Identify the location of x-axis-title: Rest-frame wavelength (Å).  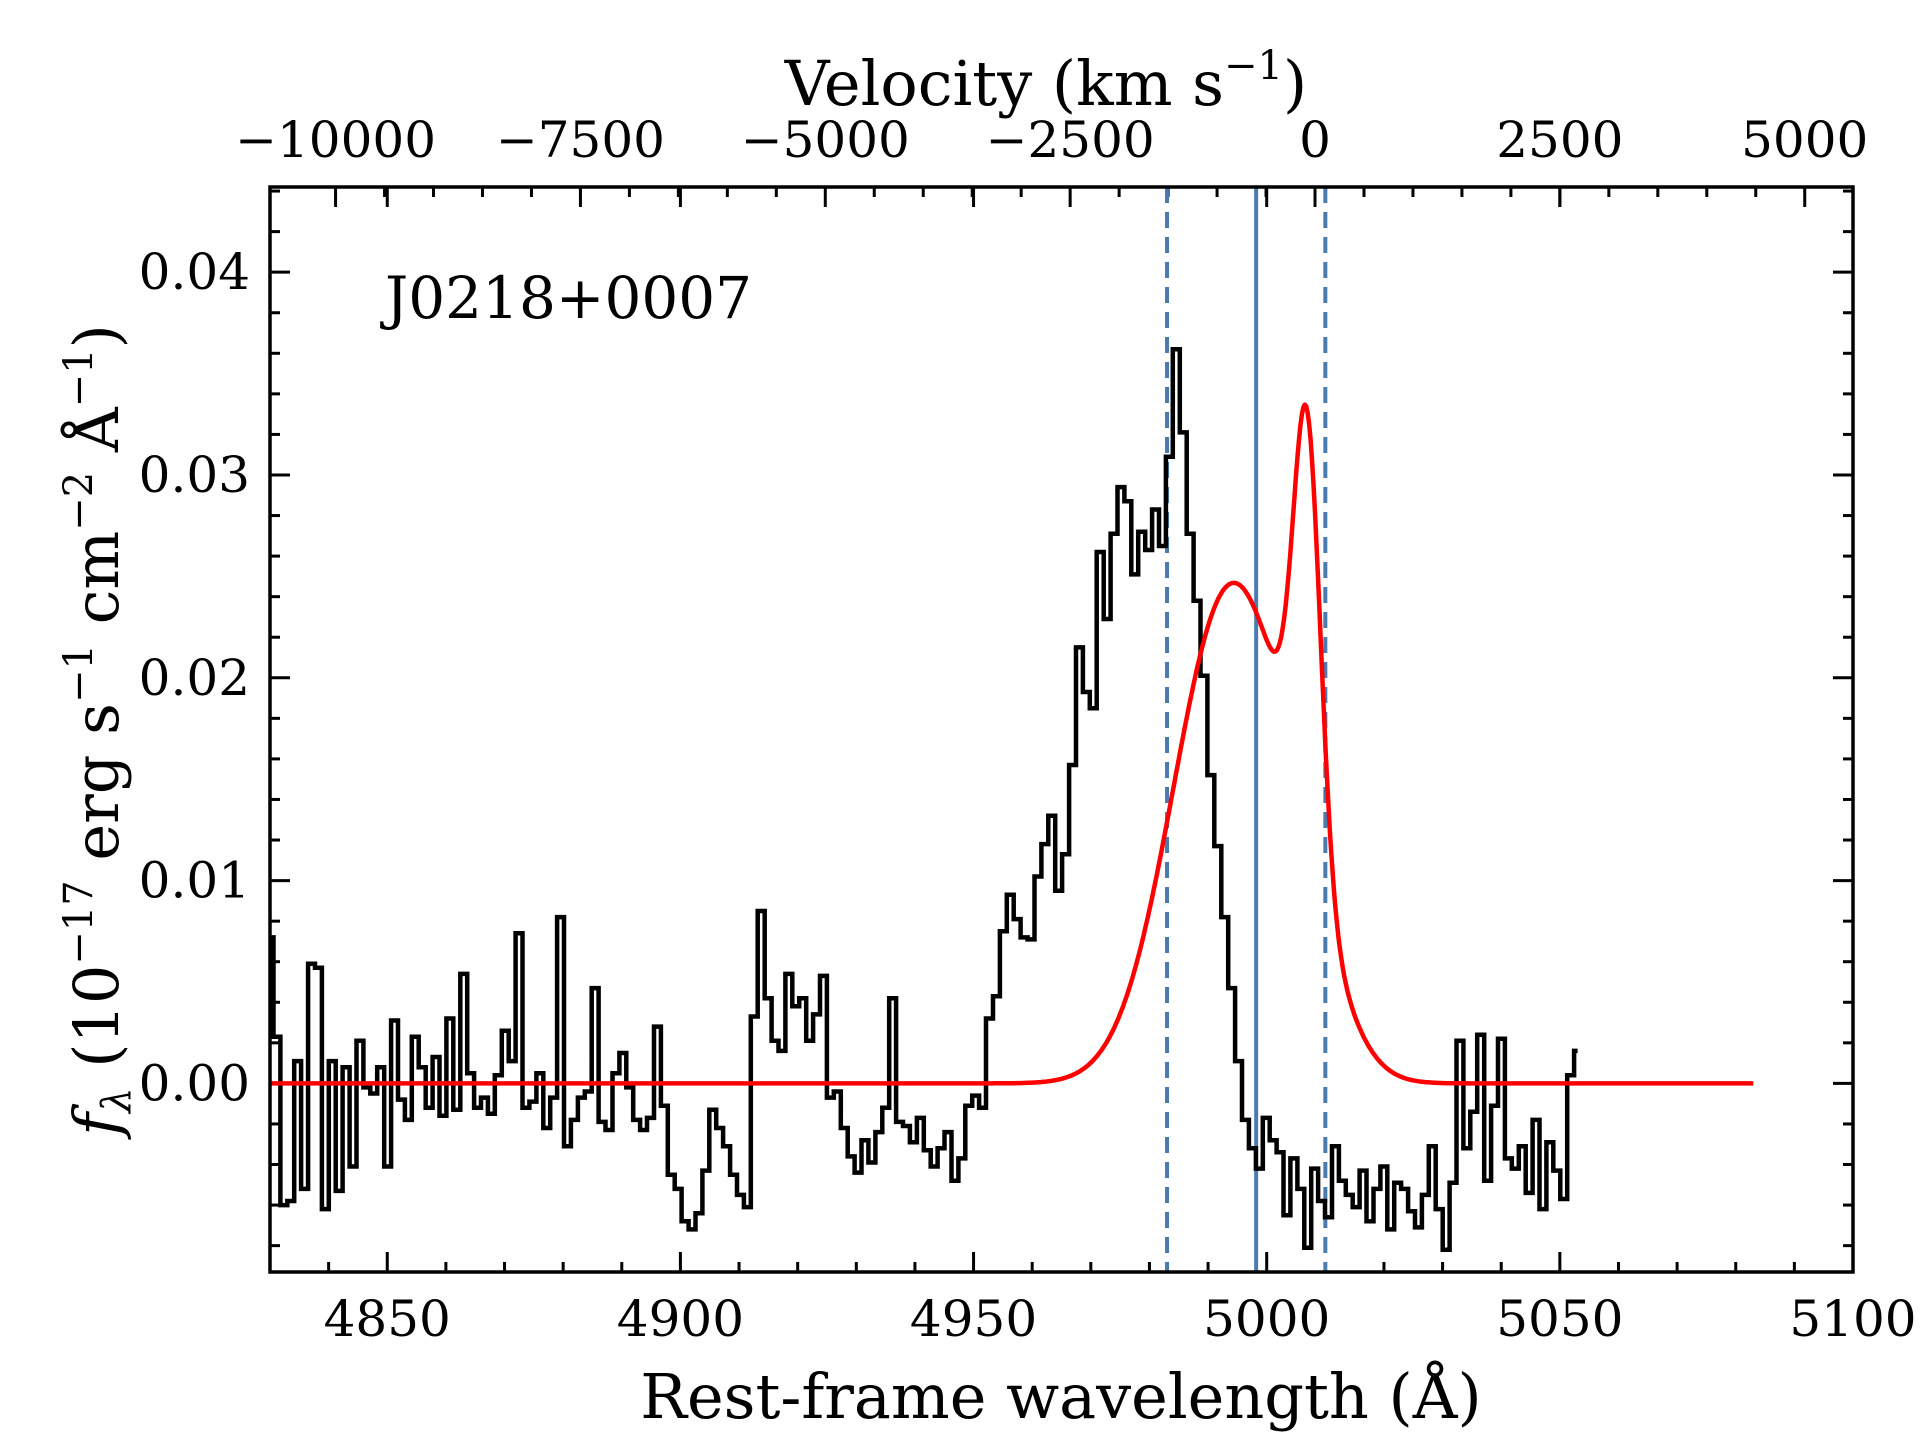
(1060, 1396).